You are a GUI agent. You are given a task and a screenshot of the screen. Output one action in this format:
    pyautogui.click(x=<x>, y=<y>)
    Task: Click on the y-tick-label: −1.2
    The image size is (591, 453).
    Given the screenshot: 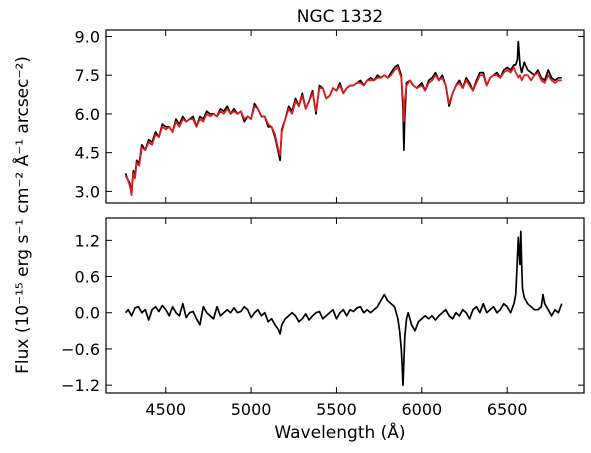 What is the action you would take?
    pyautogui.click(x=80, y=385)
    